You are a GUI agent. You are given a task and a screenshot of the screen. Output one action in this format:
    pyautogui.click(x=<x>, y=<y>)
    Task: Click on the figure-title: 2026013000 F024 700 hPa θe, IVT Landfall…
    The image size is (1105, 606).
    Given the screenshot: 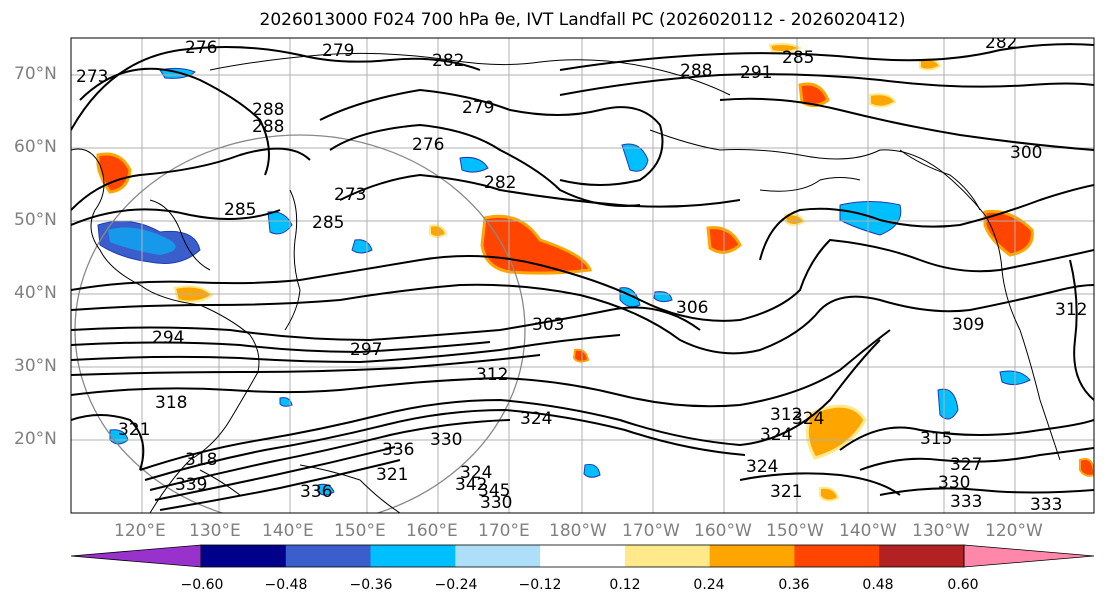 What is the action you would take?
    pyautogui.click(x=582, y=20)
    